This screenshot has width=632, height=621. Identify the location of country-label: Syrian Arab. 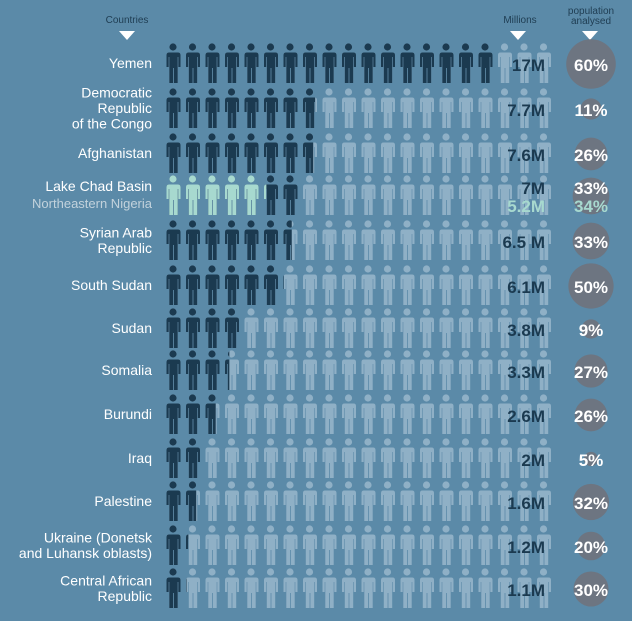
(116, 232).